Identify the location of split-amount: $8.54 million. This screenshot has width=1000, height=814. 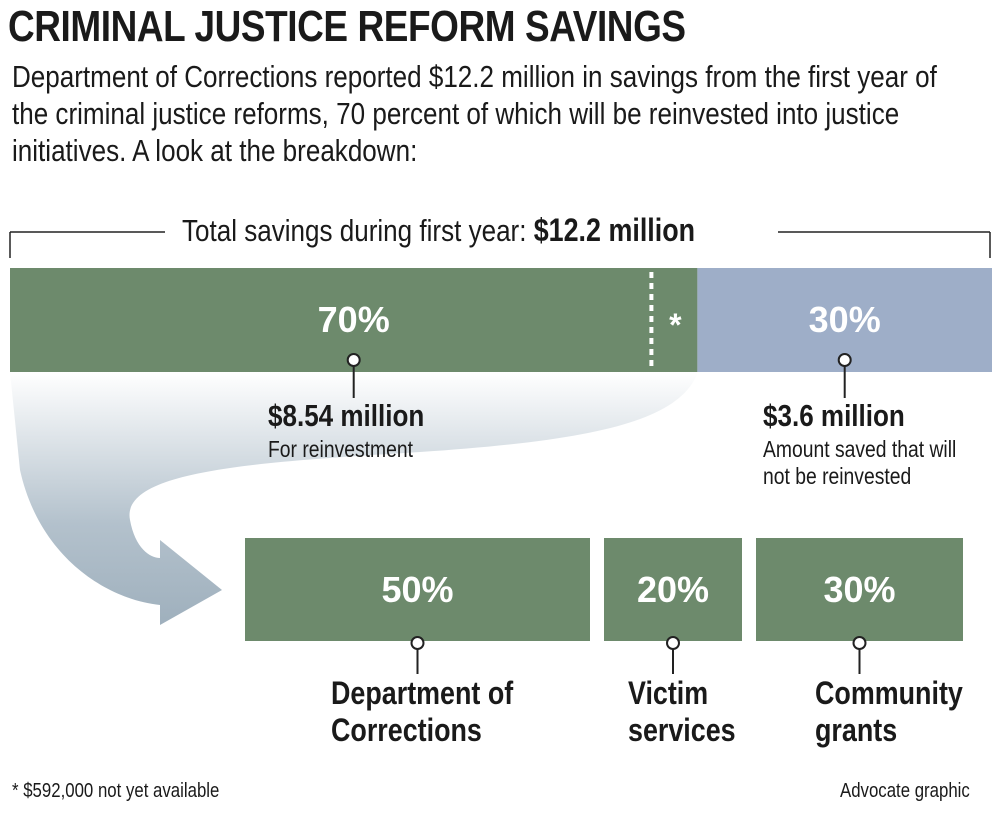
(345, 415).